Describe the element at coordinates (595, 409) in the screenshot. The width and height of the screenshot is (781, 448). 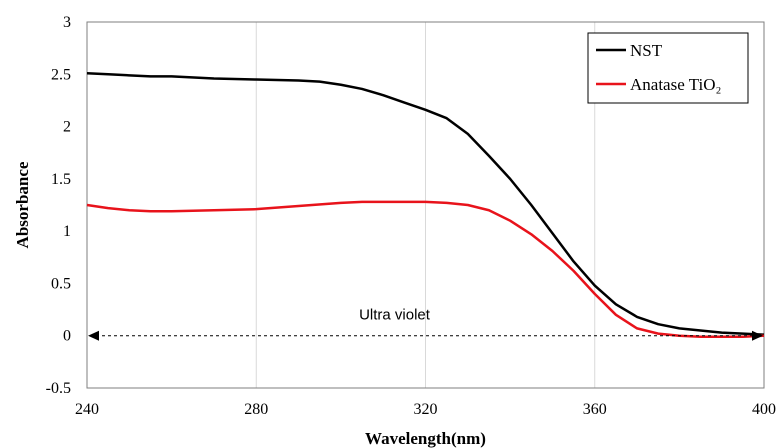
I see `x-tick-label: 360` at that location.